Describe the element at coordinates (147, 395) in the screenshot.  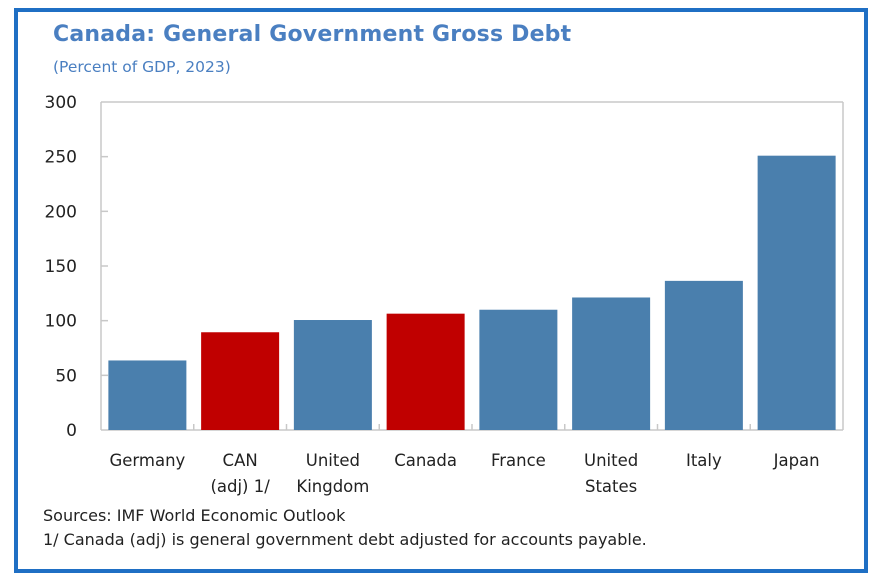
I see `bar-germany` at that location.